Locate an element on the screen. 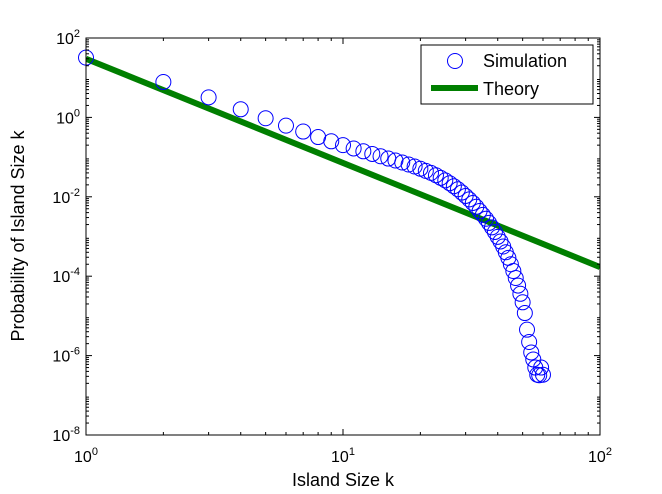 The width and height of the screenshot is (662, 494). y-tick-label: 10⁰ is located at coordinates (68, 117).